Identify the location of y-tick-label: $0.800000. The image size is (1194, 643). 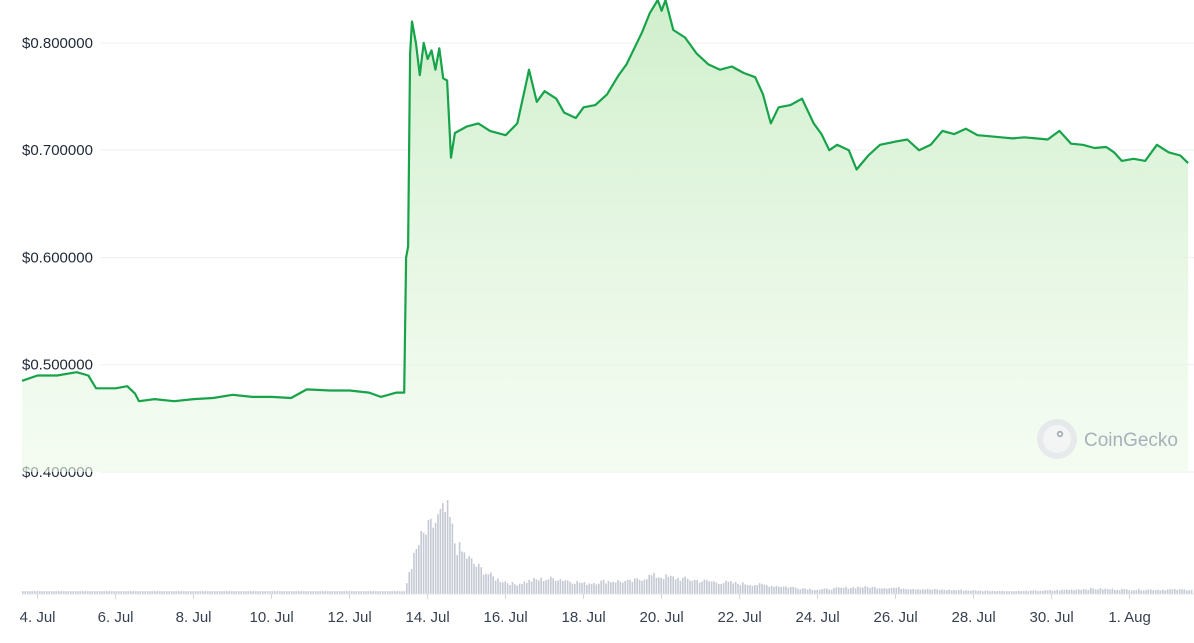
(57, 43).